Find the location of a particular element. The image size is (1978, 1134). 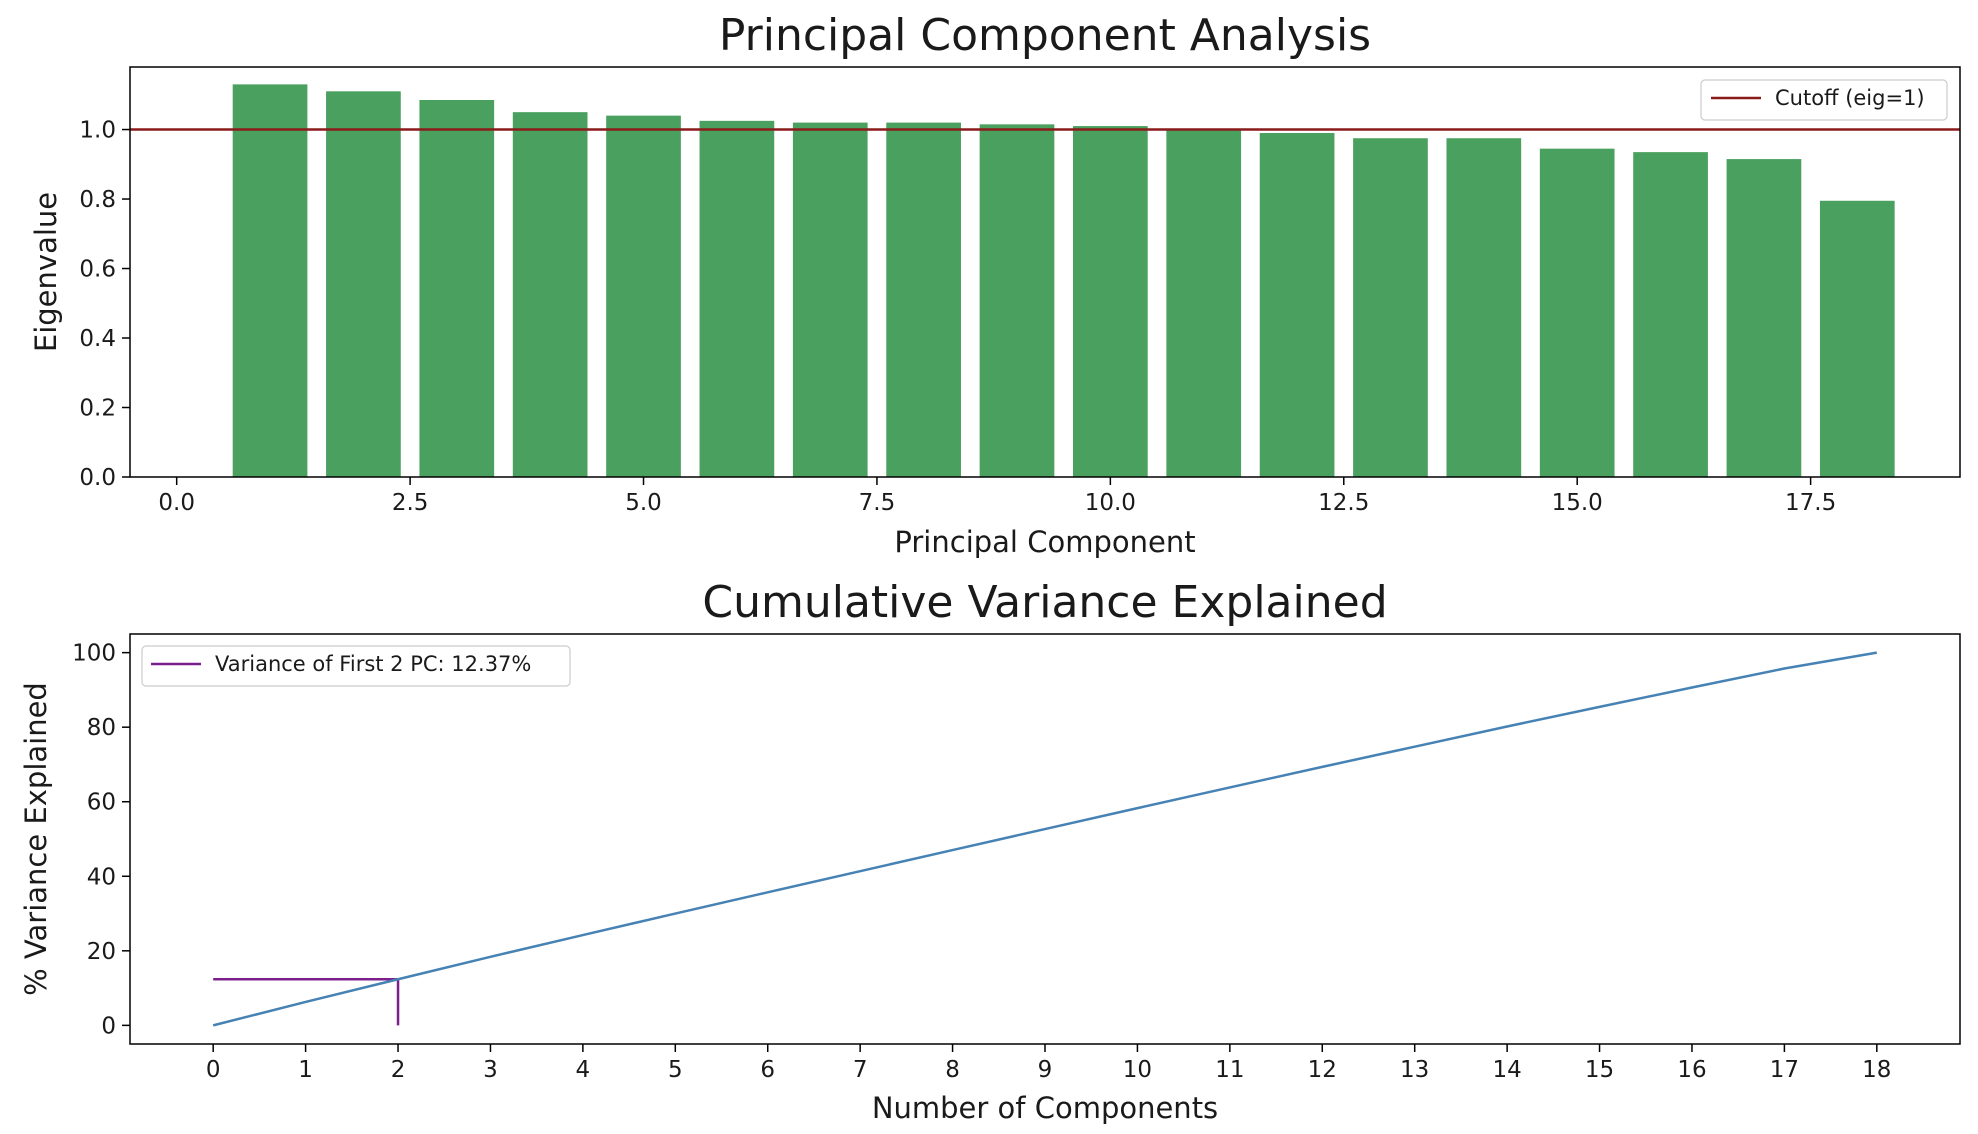

x-tick-label: 8 is located at coordinates (952, 1070).